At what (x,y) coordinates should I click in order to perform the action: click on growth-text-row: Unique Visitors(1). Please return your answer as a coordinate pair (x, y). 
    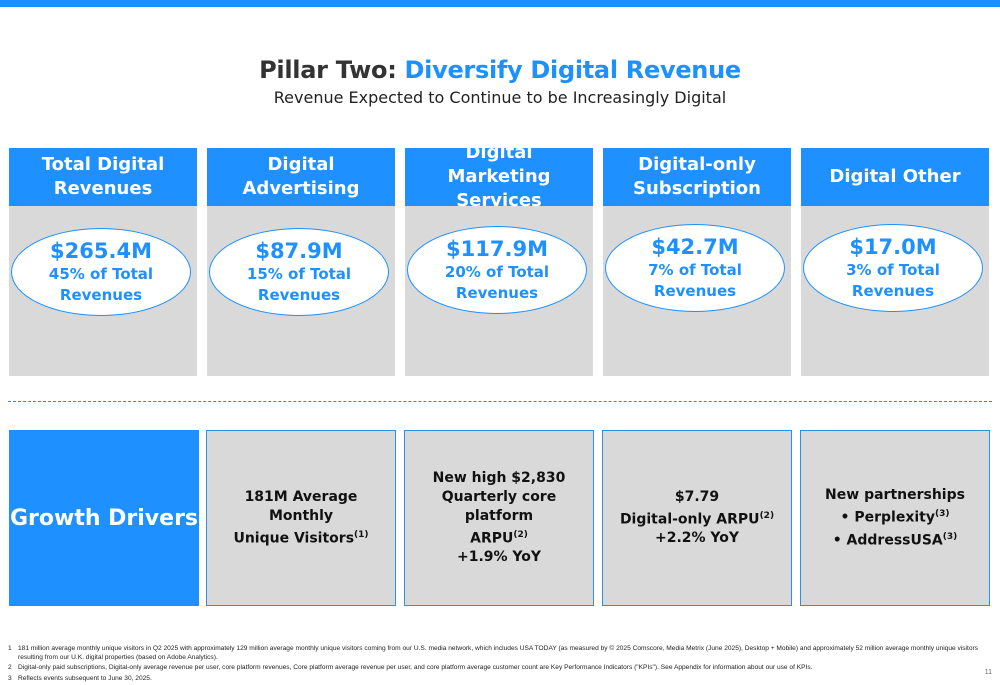
    Looking at the image, I should click on (300, 537).